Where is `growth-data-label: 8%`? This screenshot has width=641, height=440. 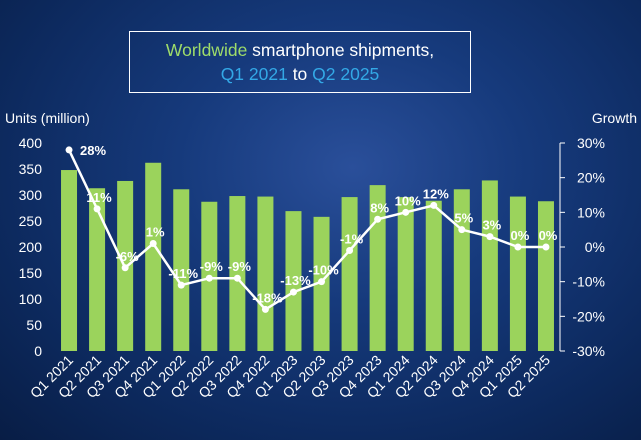
growth-data-label: 8% is located at coordinates (379, 207).